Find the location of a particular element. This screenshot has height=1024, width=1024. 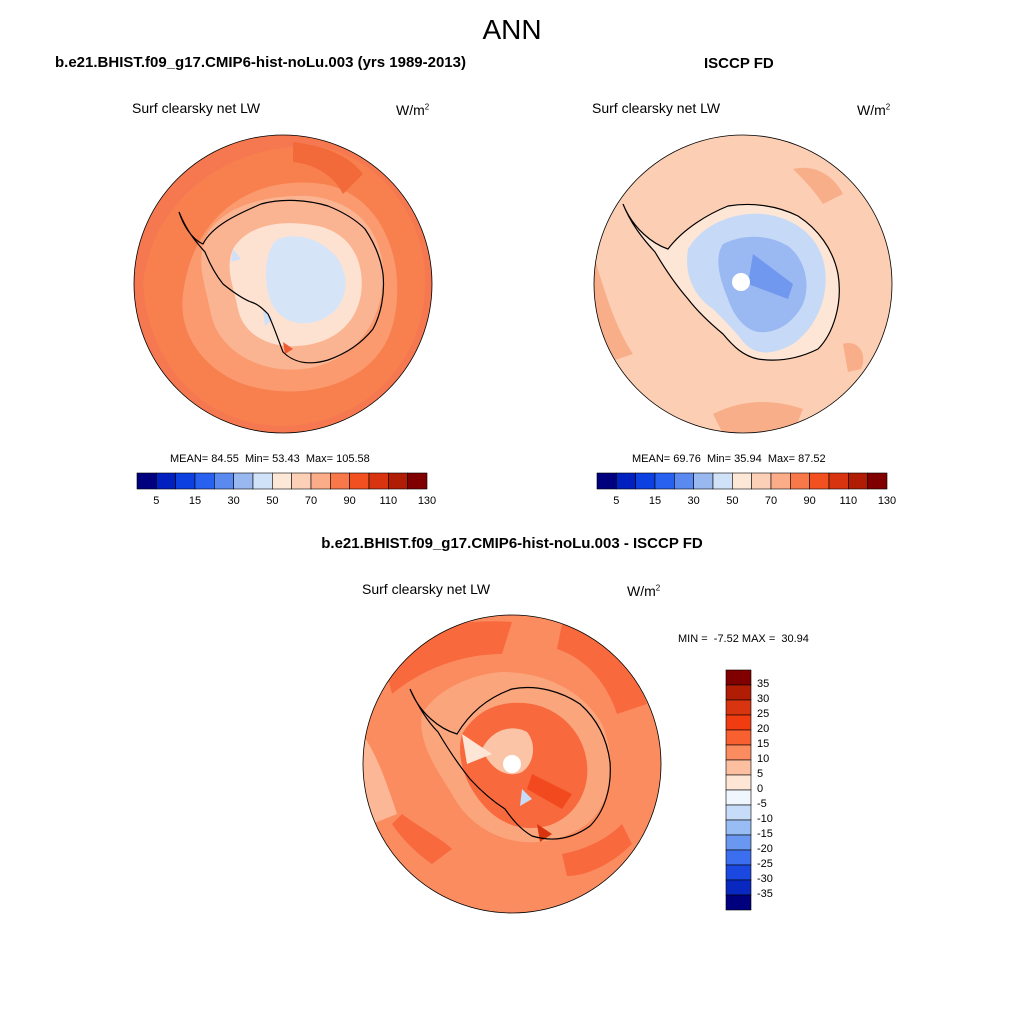

model-antarctica-outline is located at coordinates (281, 281).